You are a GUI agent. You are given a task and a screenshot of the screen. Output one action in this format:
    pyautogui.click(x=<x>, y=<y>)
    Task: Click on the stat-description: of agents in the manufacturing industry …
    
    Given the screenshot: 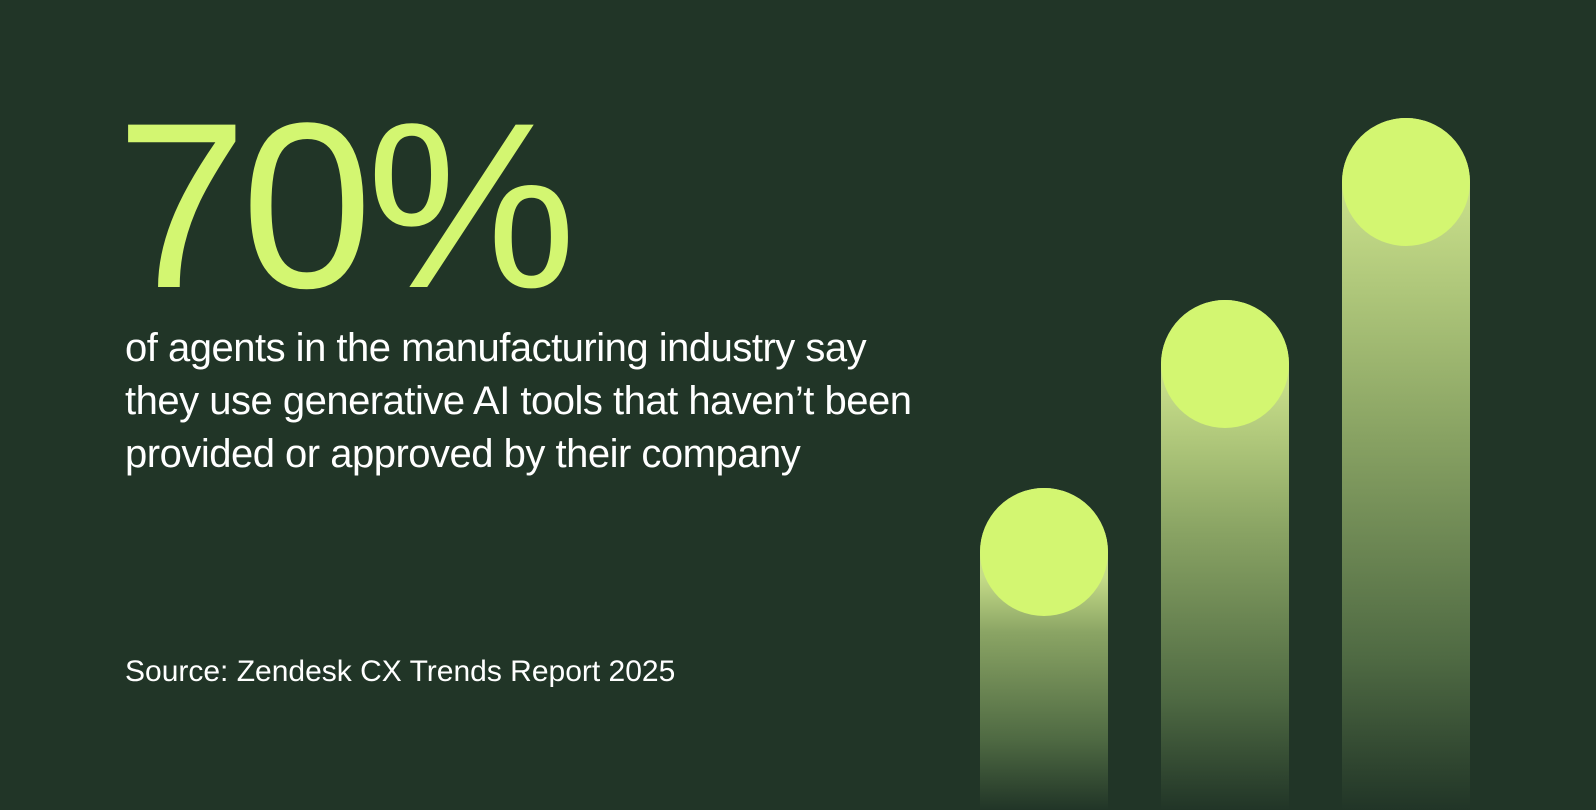 What is the action you would take?
    pyautogui.click(x=518, y=401)
    